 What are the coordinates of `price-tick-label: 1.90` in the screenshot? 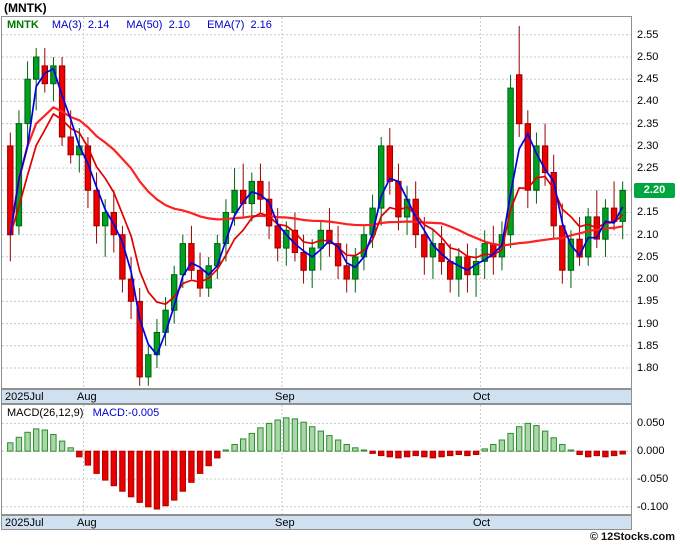 It's located at (648, 324).